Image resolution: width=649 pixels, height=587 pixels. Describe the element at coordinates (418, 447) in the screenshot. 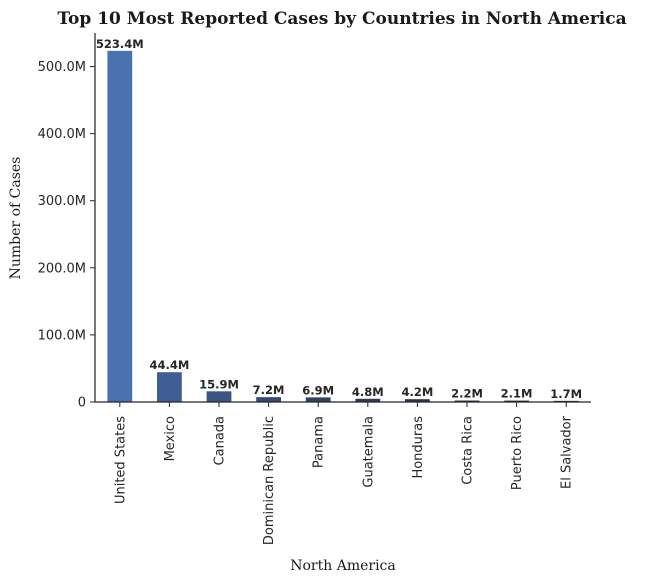

I see `x-tick-label: Honduras` at that location.